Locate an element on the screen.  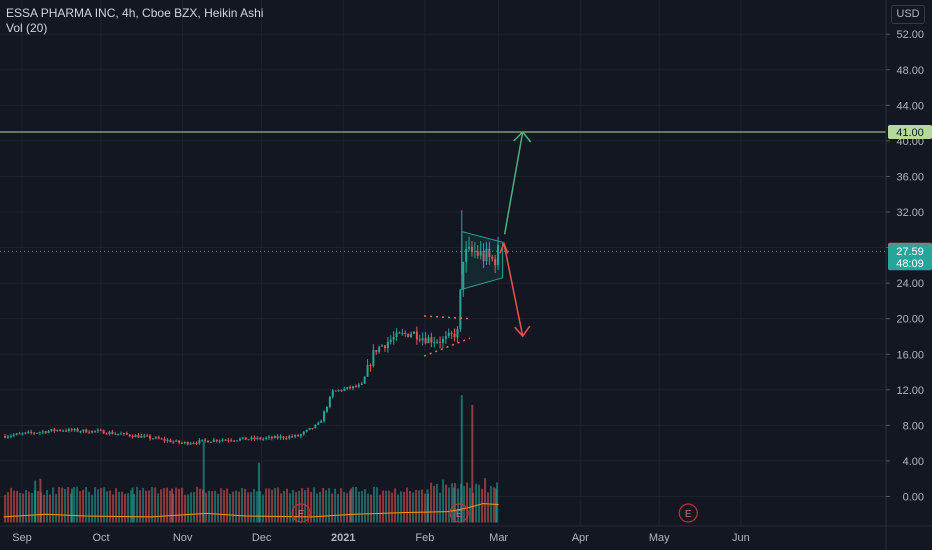
time-axis-label: May is located at coordinates (659, 538).